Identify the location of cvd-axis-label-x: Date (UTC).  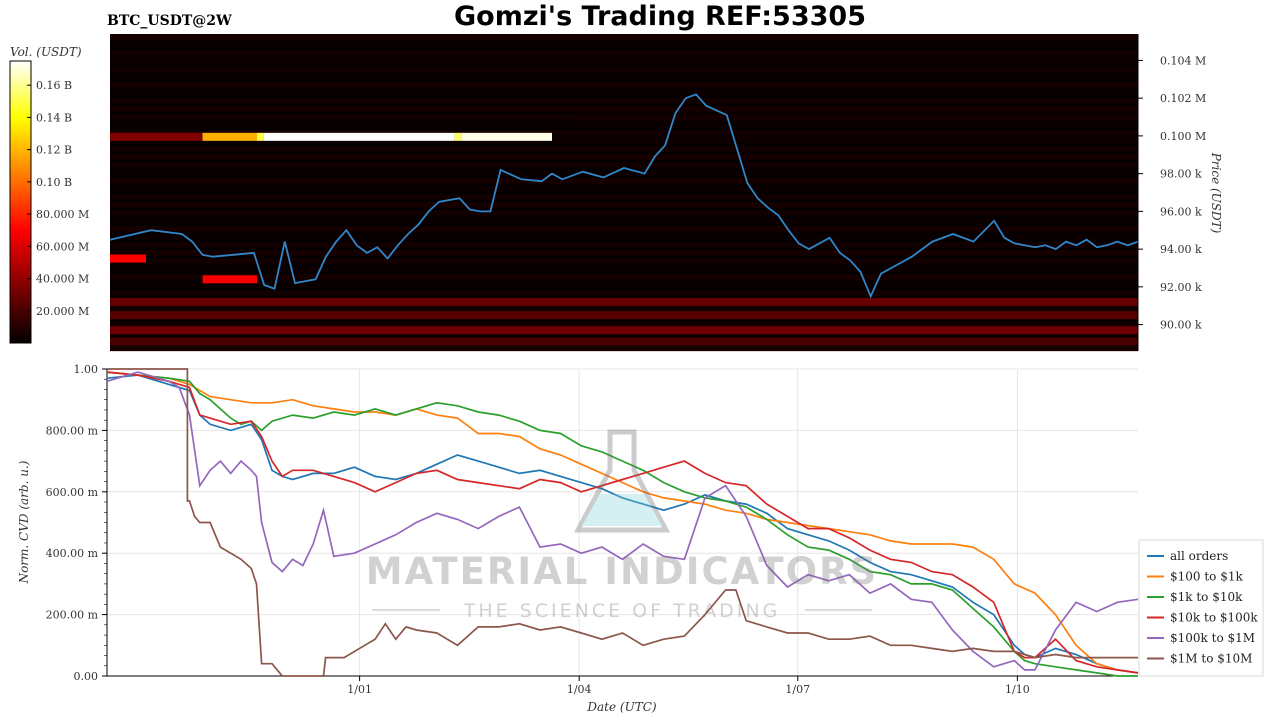
(621, 707).